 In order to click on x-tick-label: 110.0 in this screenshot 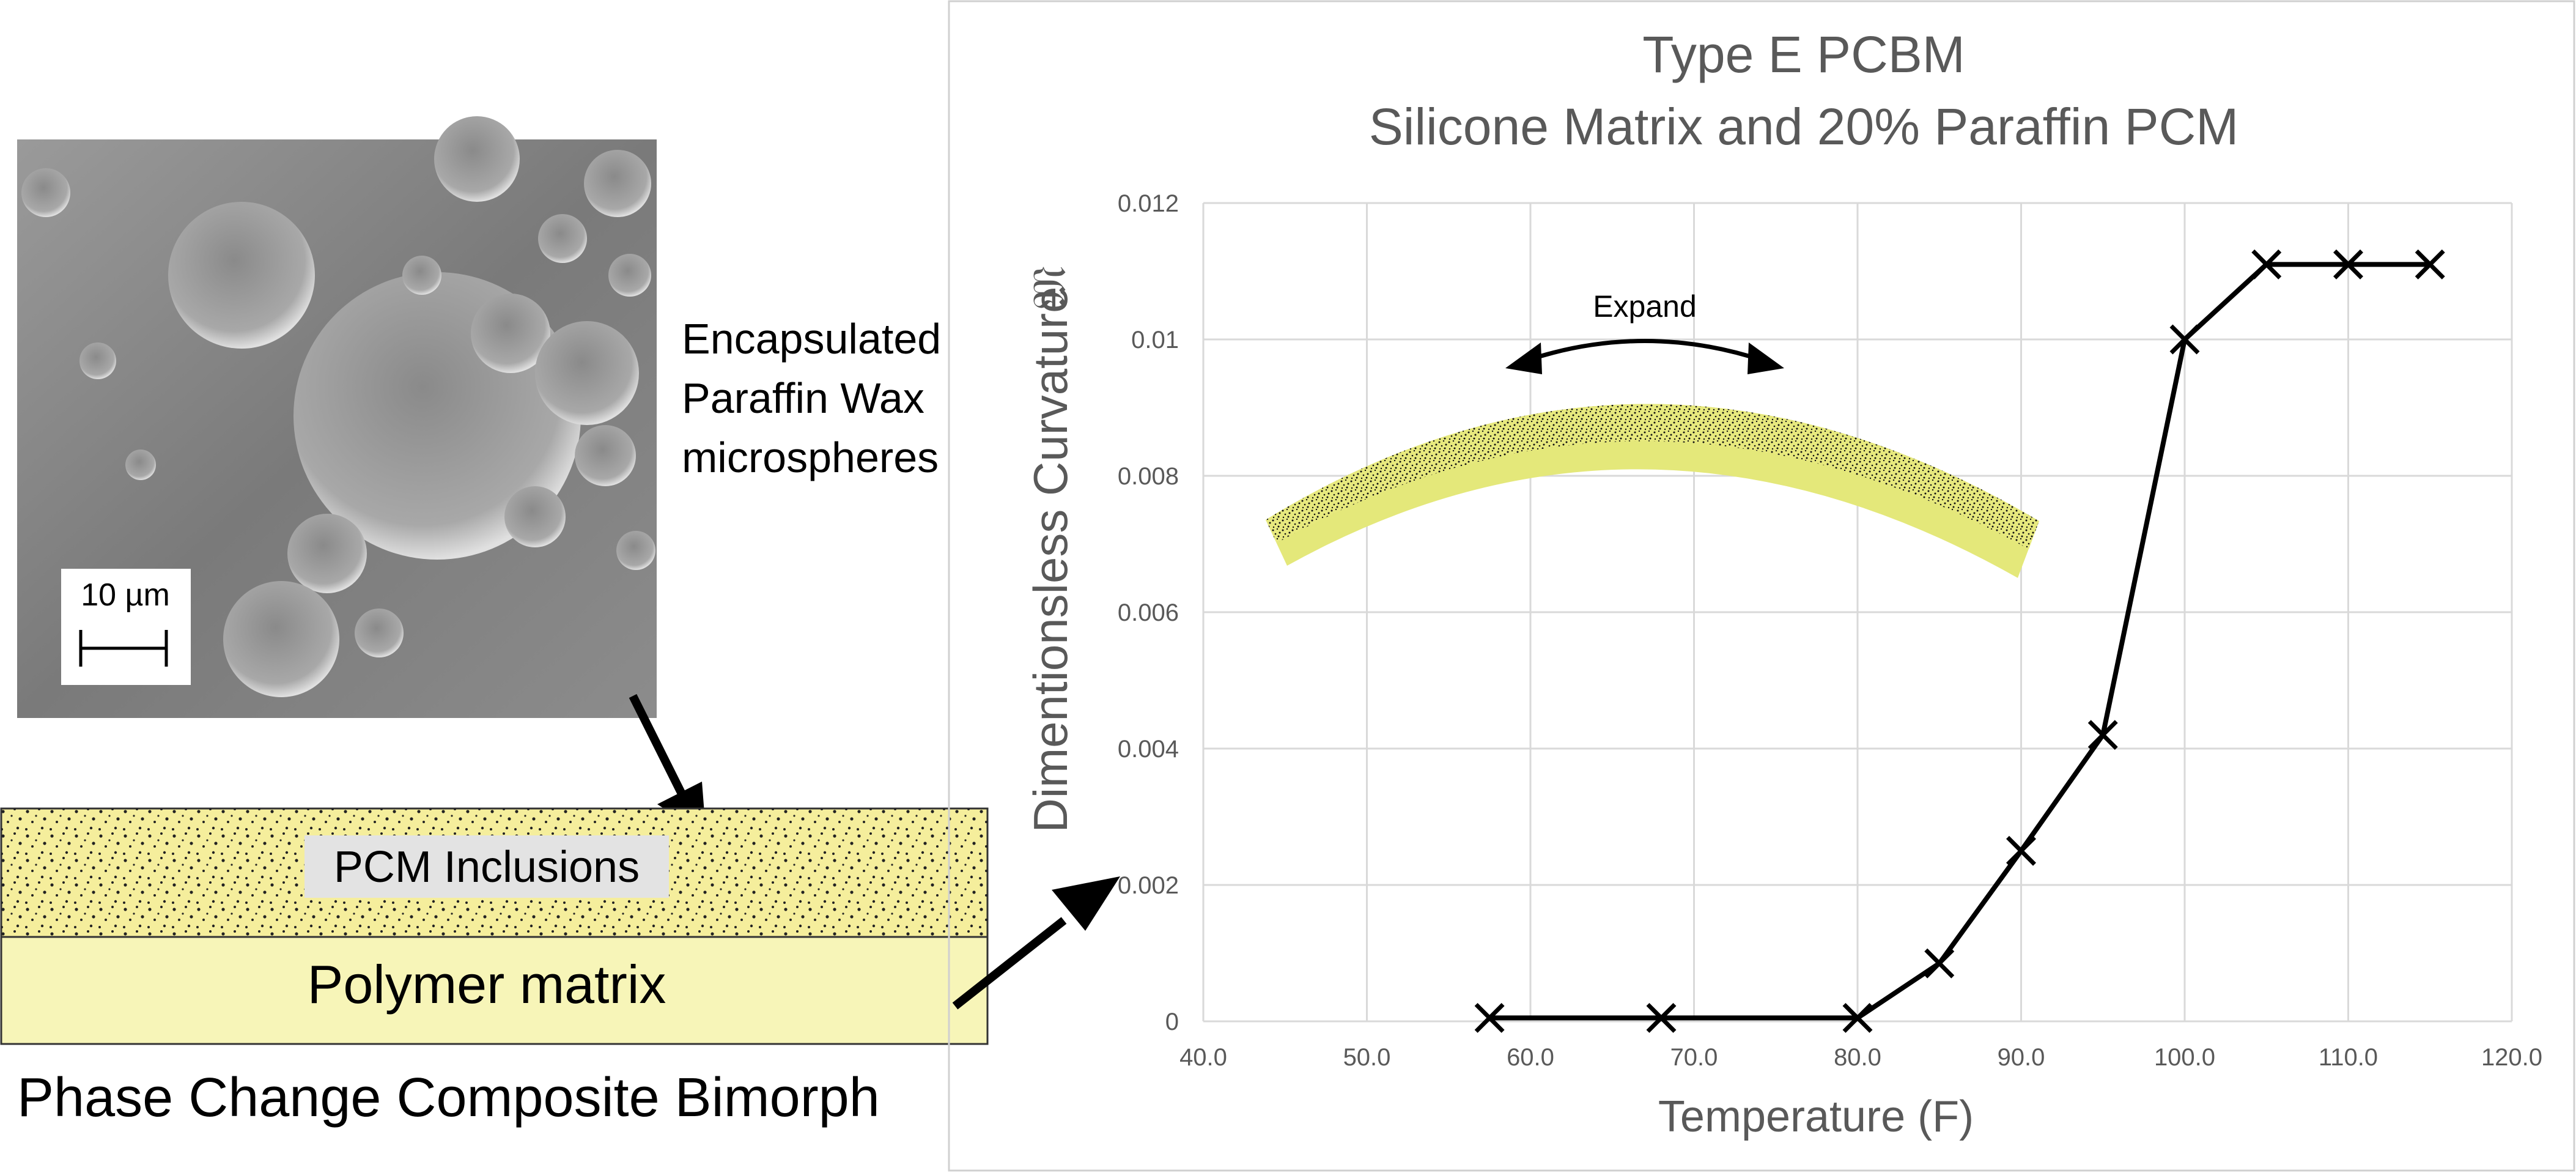, I will do `click(2348, 1057)`.